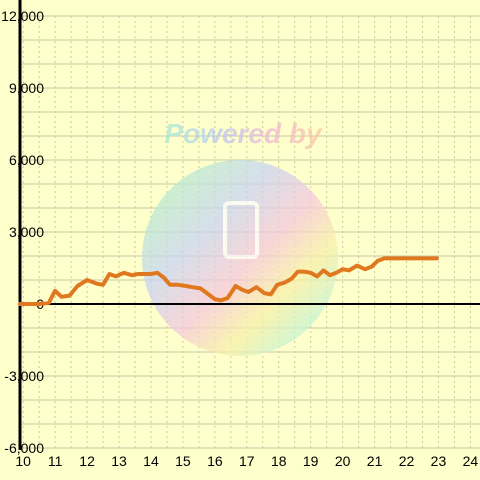  What do you see at coordinates (439, 461) in the screenshot?
I see `x-tick-label: 23` at bounding box center [439, 461].